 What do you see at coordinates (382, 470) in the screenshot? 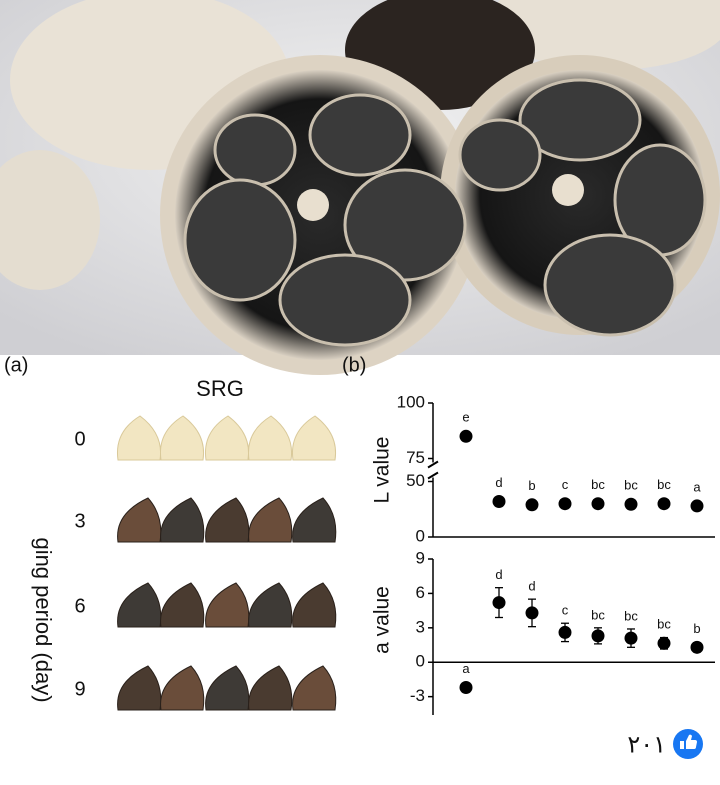
I see `axis-label: L value` at bounding box center [382, 470].